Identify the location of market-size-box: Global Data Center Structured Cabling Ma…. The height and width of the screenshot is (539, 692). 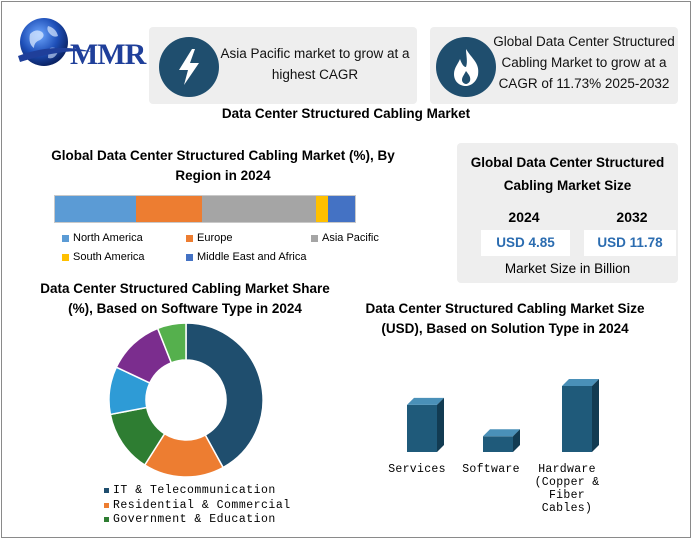
(567, 213).